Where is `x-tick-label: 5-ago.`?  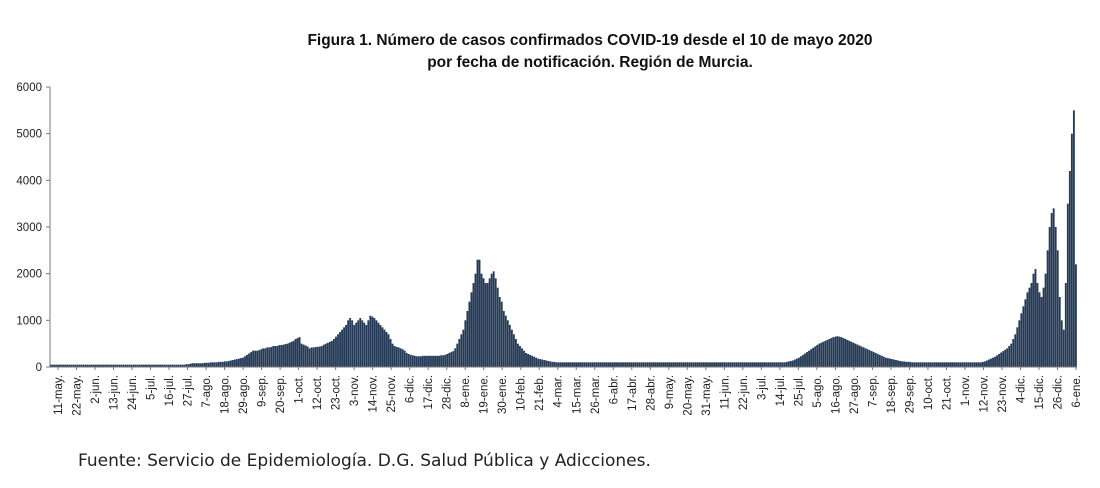 x-tick-label: 5-ago. is located at coordinates (818, 391).